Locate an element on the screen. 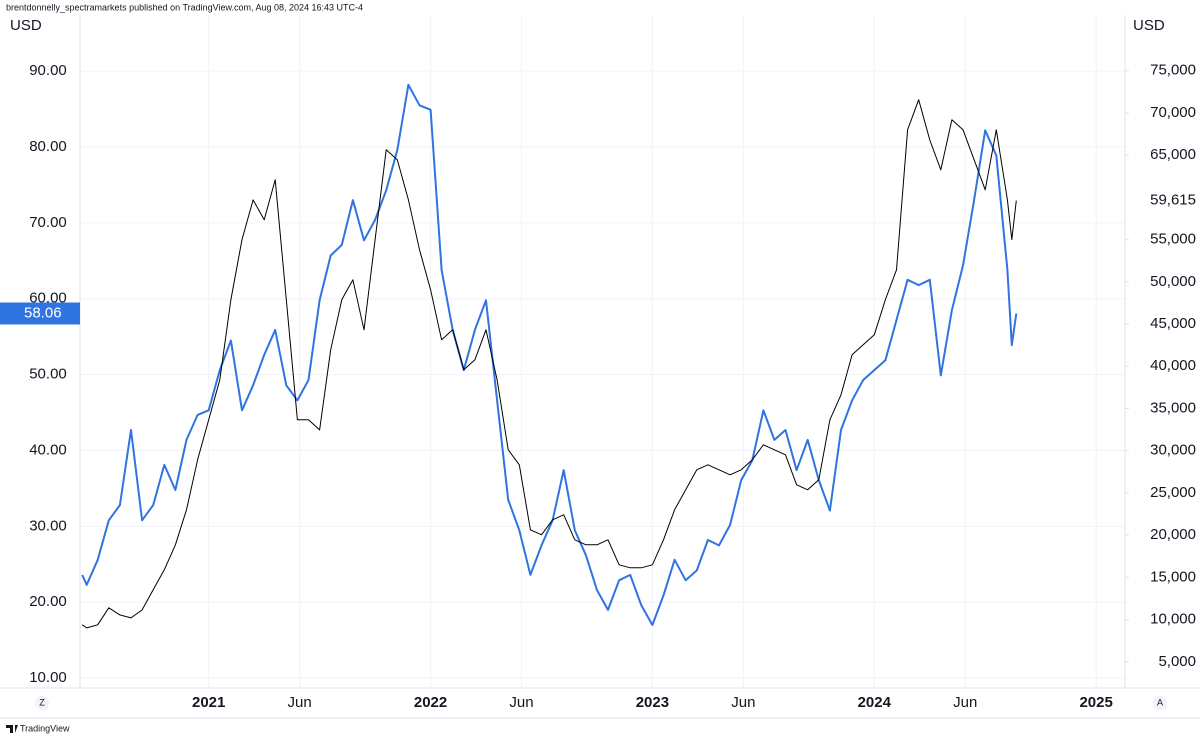 The width and height of the screenshot is (1200, 739). y-tick-label: 70.00 is located at coordinates (48, 222).